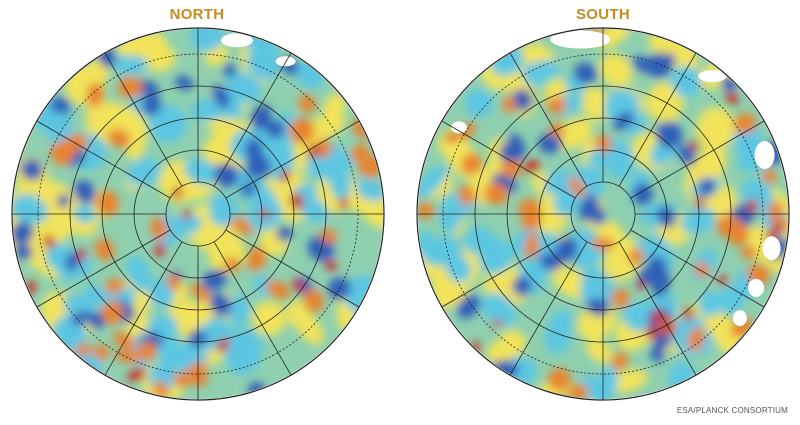 The height and width of the screenshot is (425, 800). I want to click on south-map-title: SOUTH, so click(603, 14).